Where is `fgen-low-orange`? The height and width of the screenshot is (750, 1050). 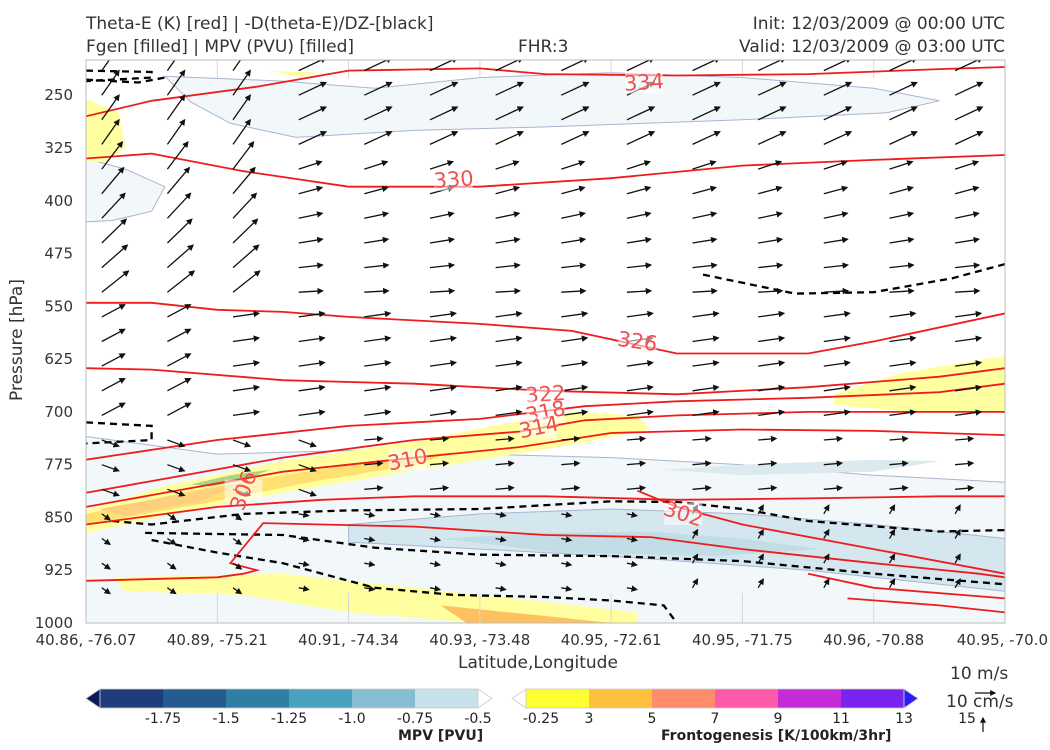
fgen-low-orange is located at coordinates (526, 614).